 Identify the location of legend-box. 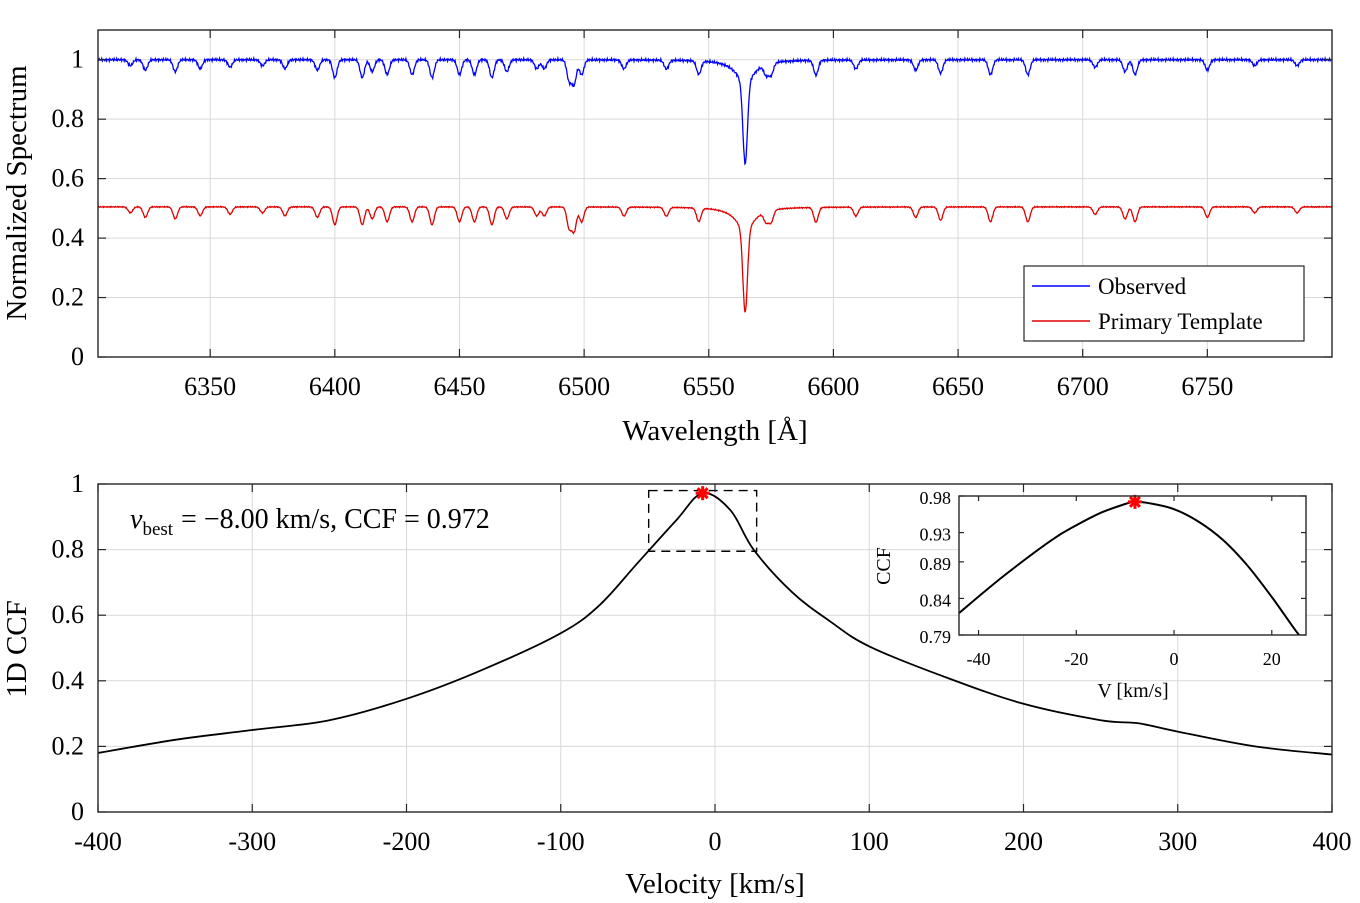
(1164, 303).